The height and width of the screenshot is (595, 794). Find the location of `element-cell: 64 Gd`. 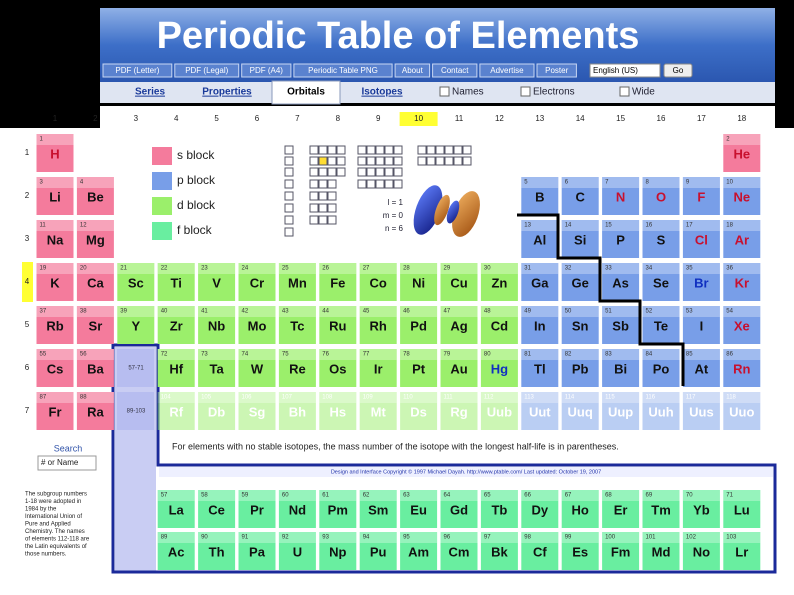

element-cell: 64 Gd is located at coordinates (459, 509).